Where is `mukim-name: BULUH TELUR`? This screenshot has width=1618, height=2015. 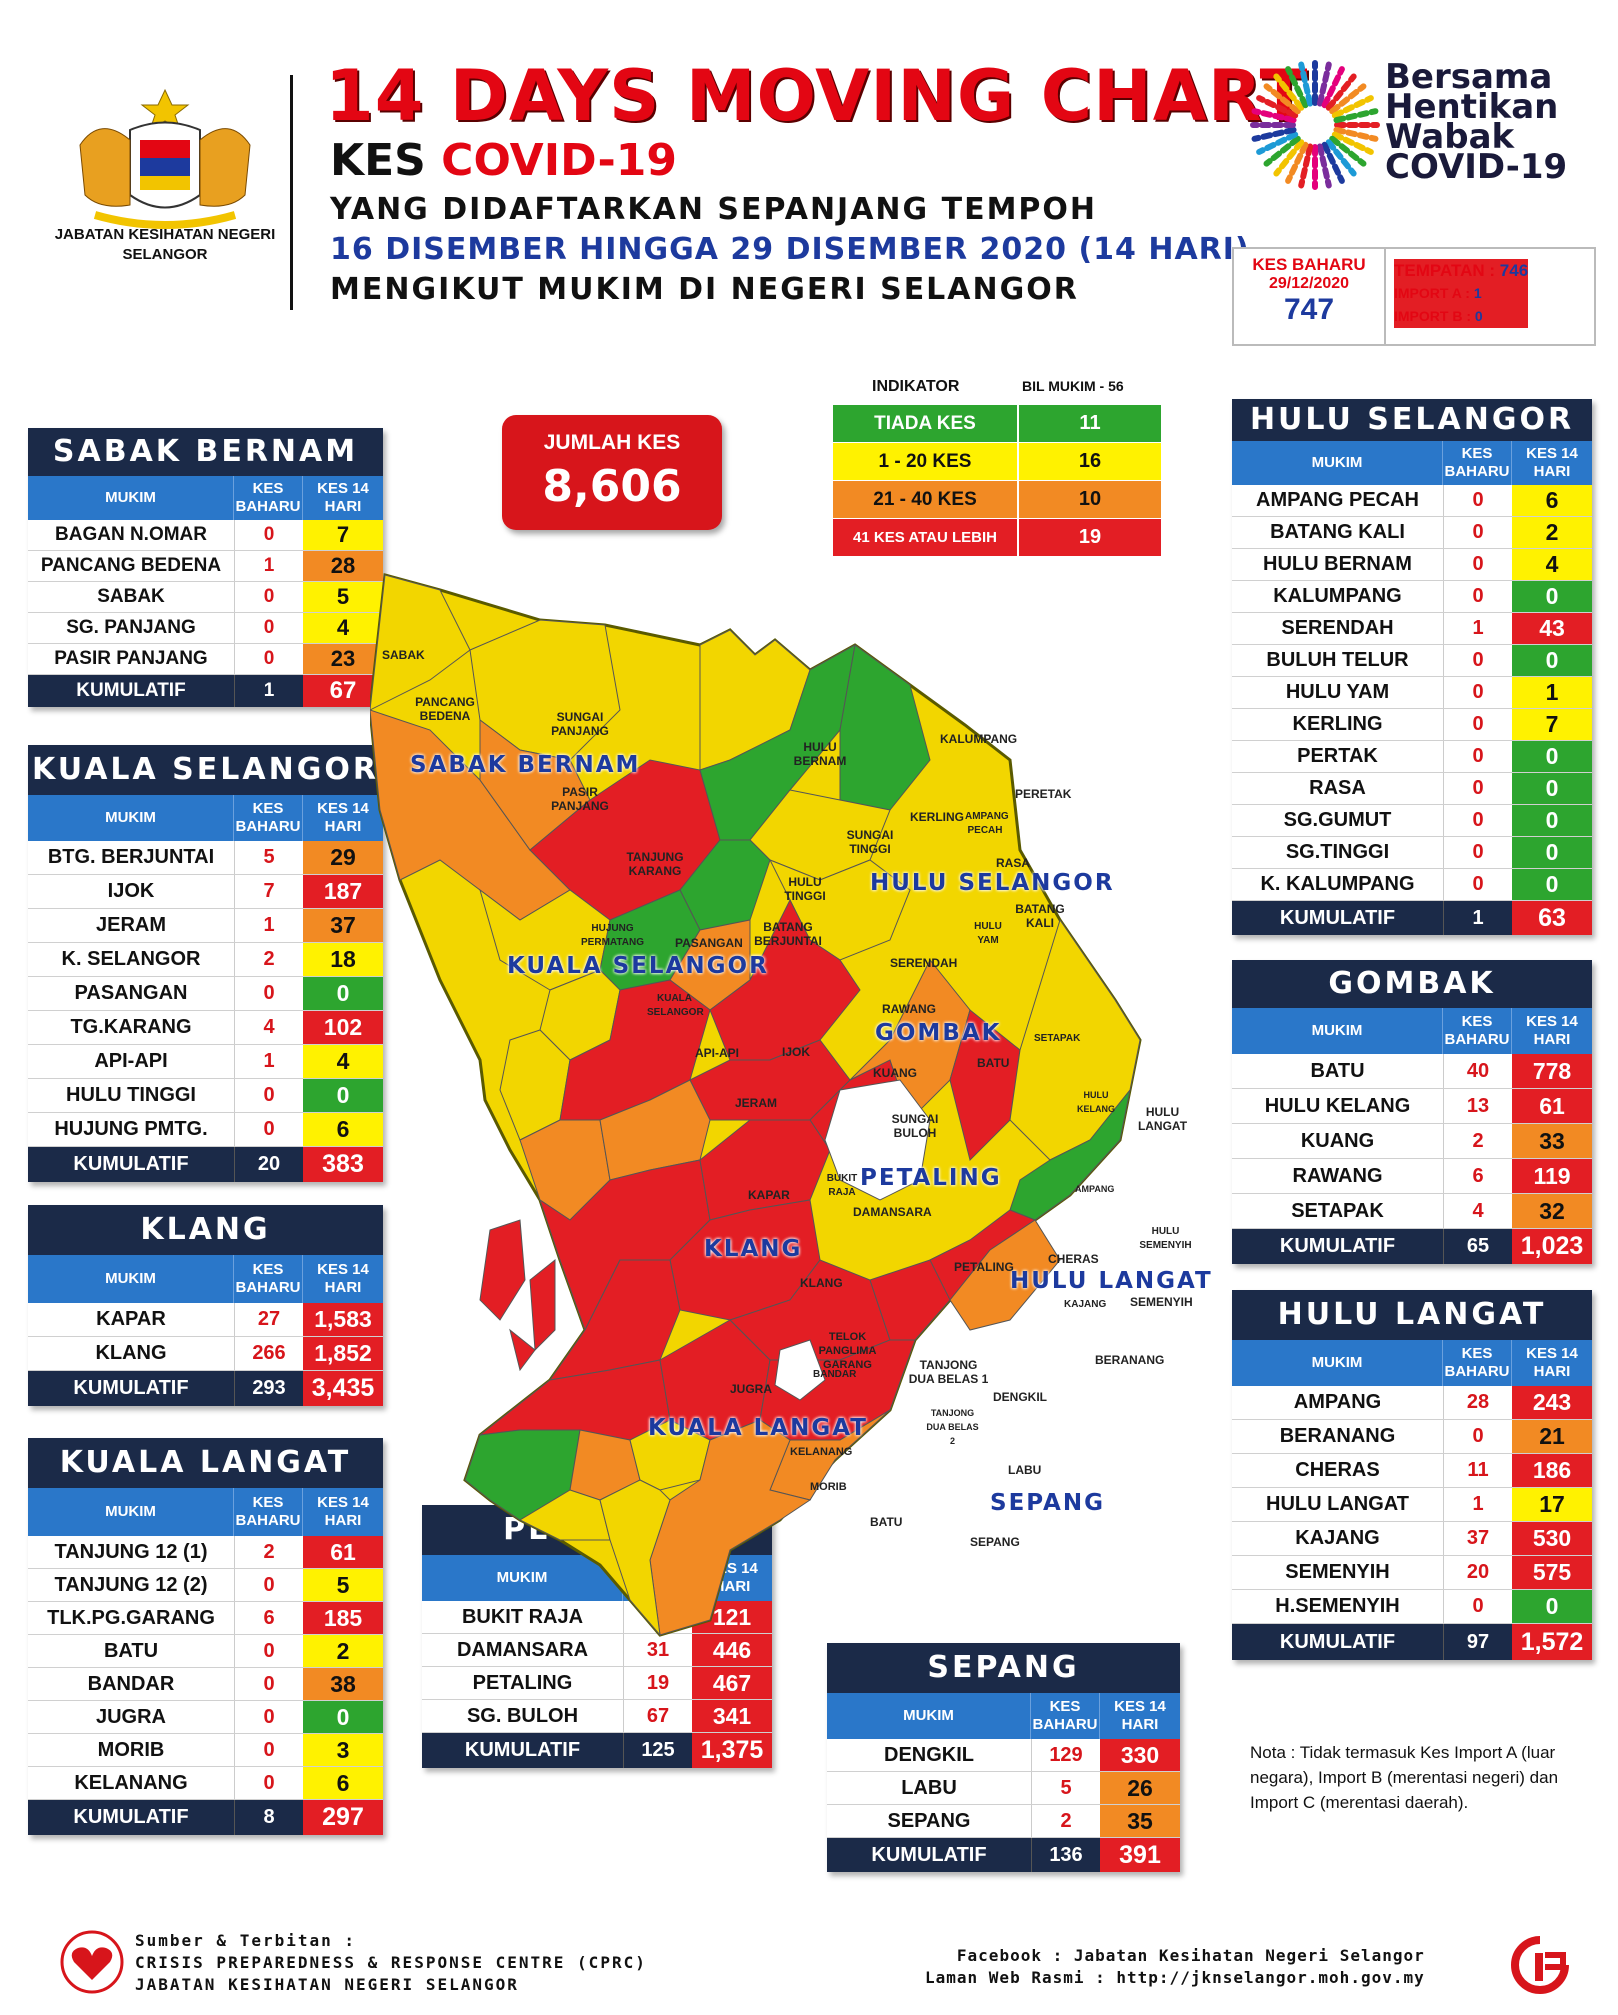 mukim-name: BULUH TELUR is located at coordinates (1337, 660).